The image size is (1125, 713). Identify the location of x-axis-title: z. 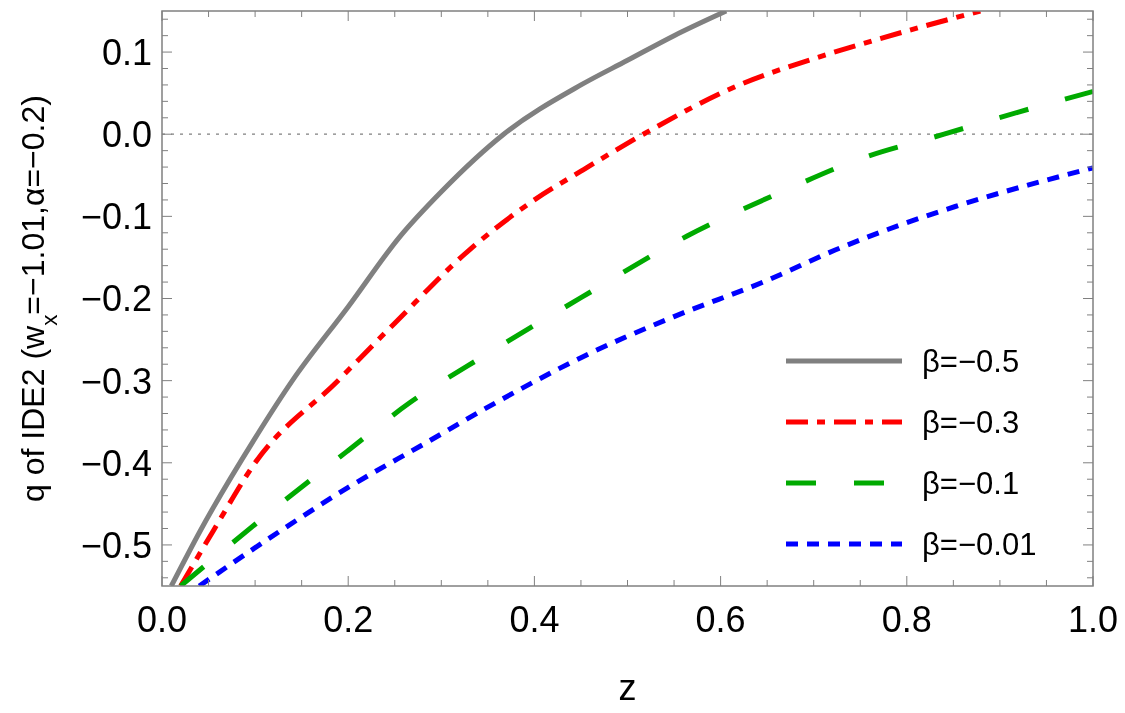
(627, 687).